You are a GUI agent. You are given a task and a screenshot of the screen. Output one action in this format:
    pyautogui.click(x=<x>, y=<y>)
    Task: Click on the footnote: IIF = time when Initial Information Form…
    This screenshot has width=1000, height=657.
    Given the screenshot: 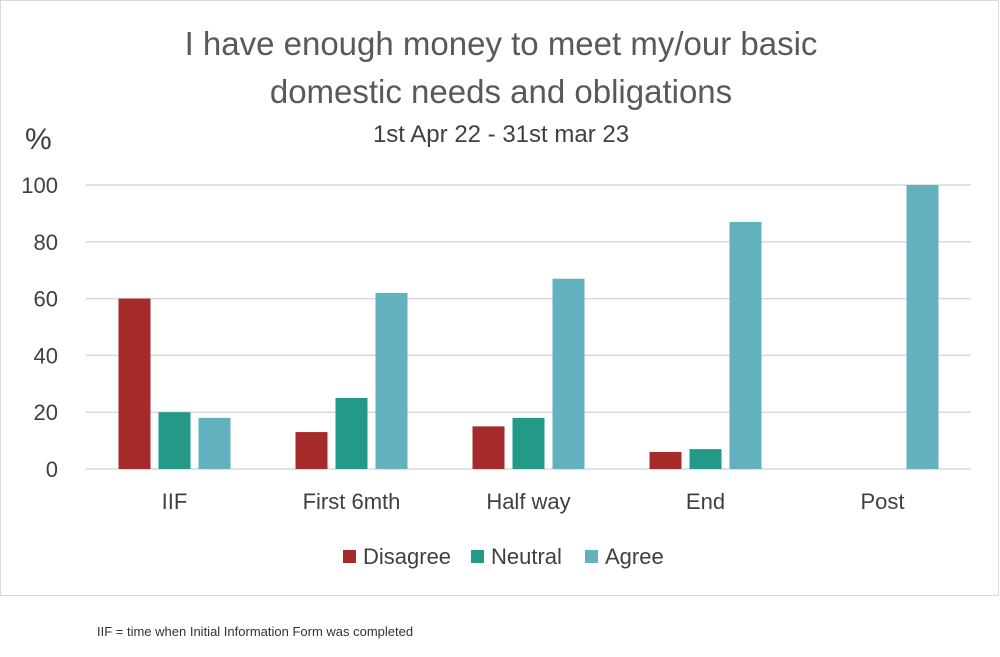 What is the action you would take?
    pyautogui.click(x=255, y=631)
    